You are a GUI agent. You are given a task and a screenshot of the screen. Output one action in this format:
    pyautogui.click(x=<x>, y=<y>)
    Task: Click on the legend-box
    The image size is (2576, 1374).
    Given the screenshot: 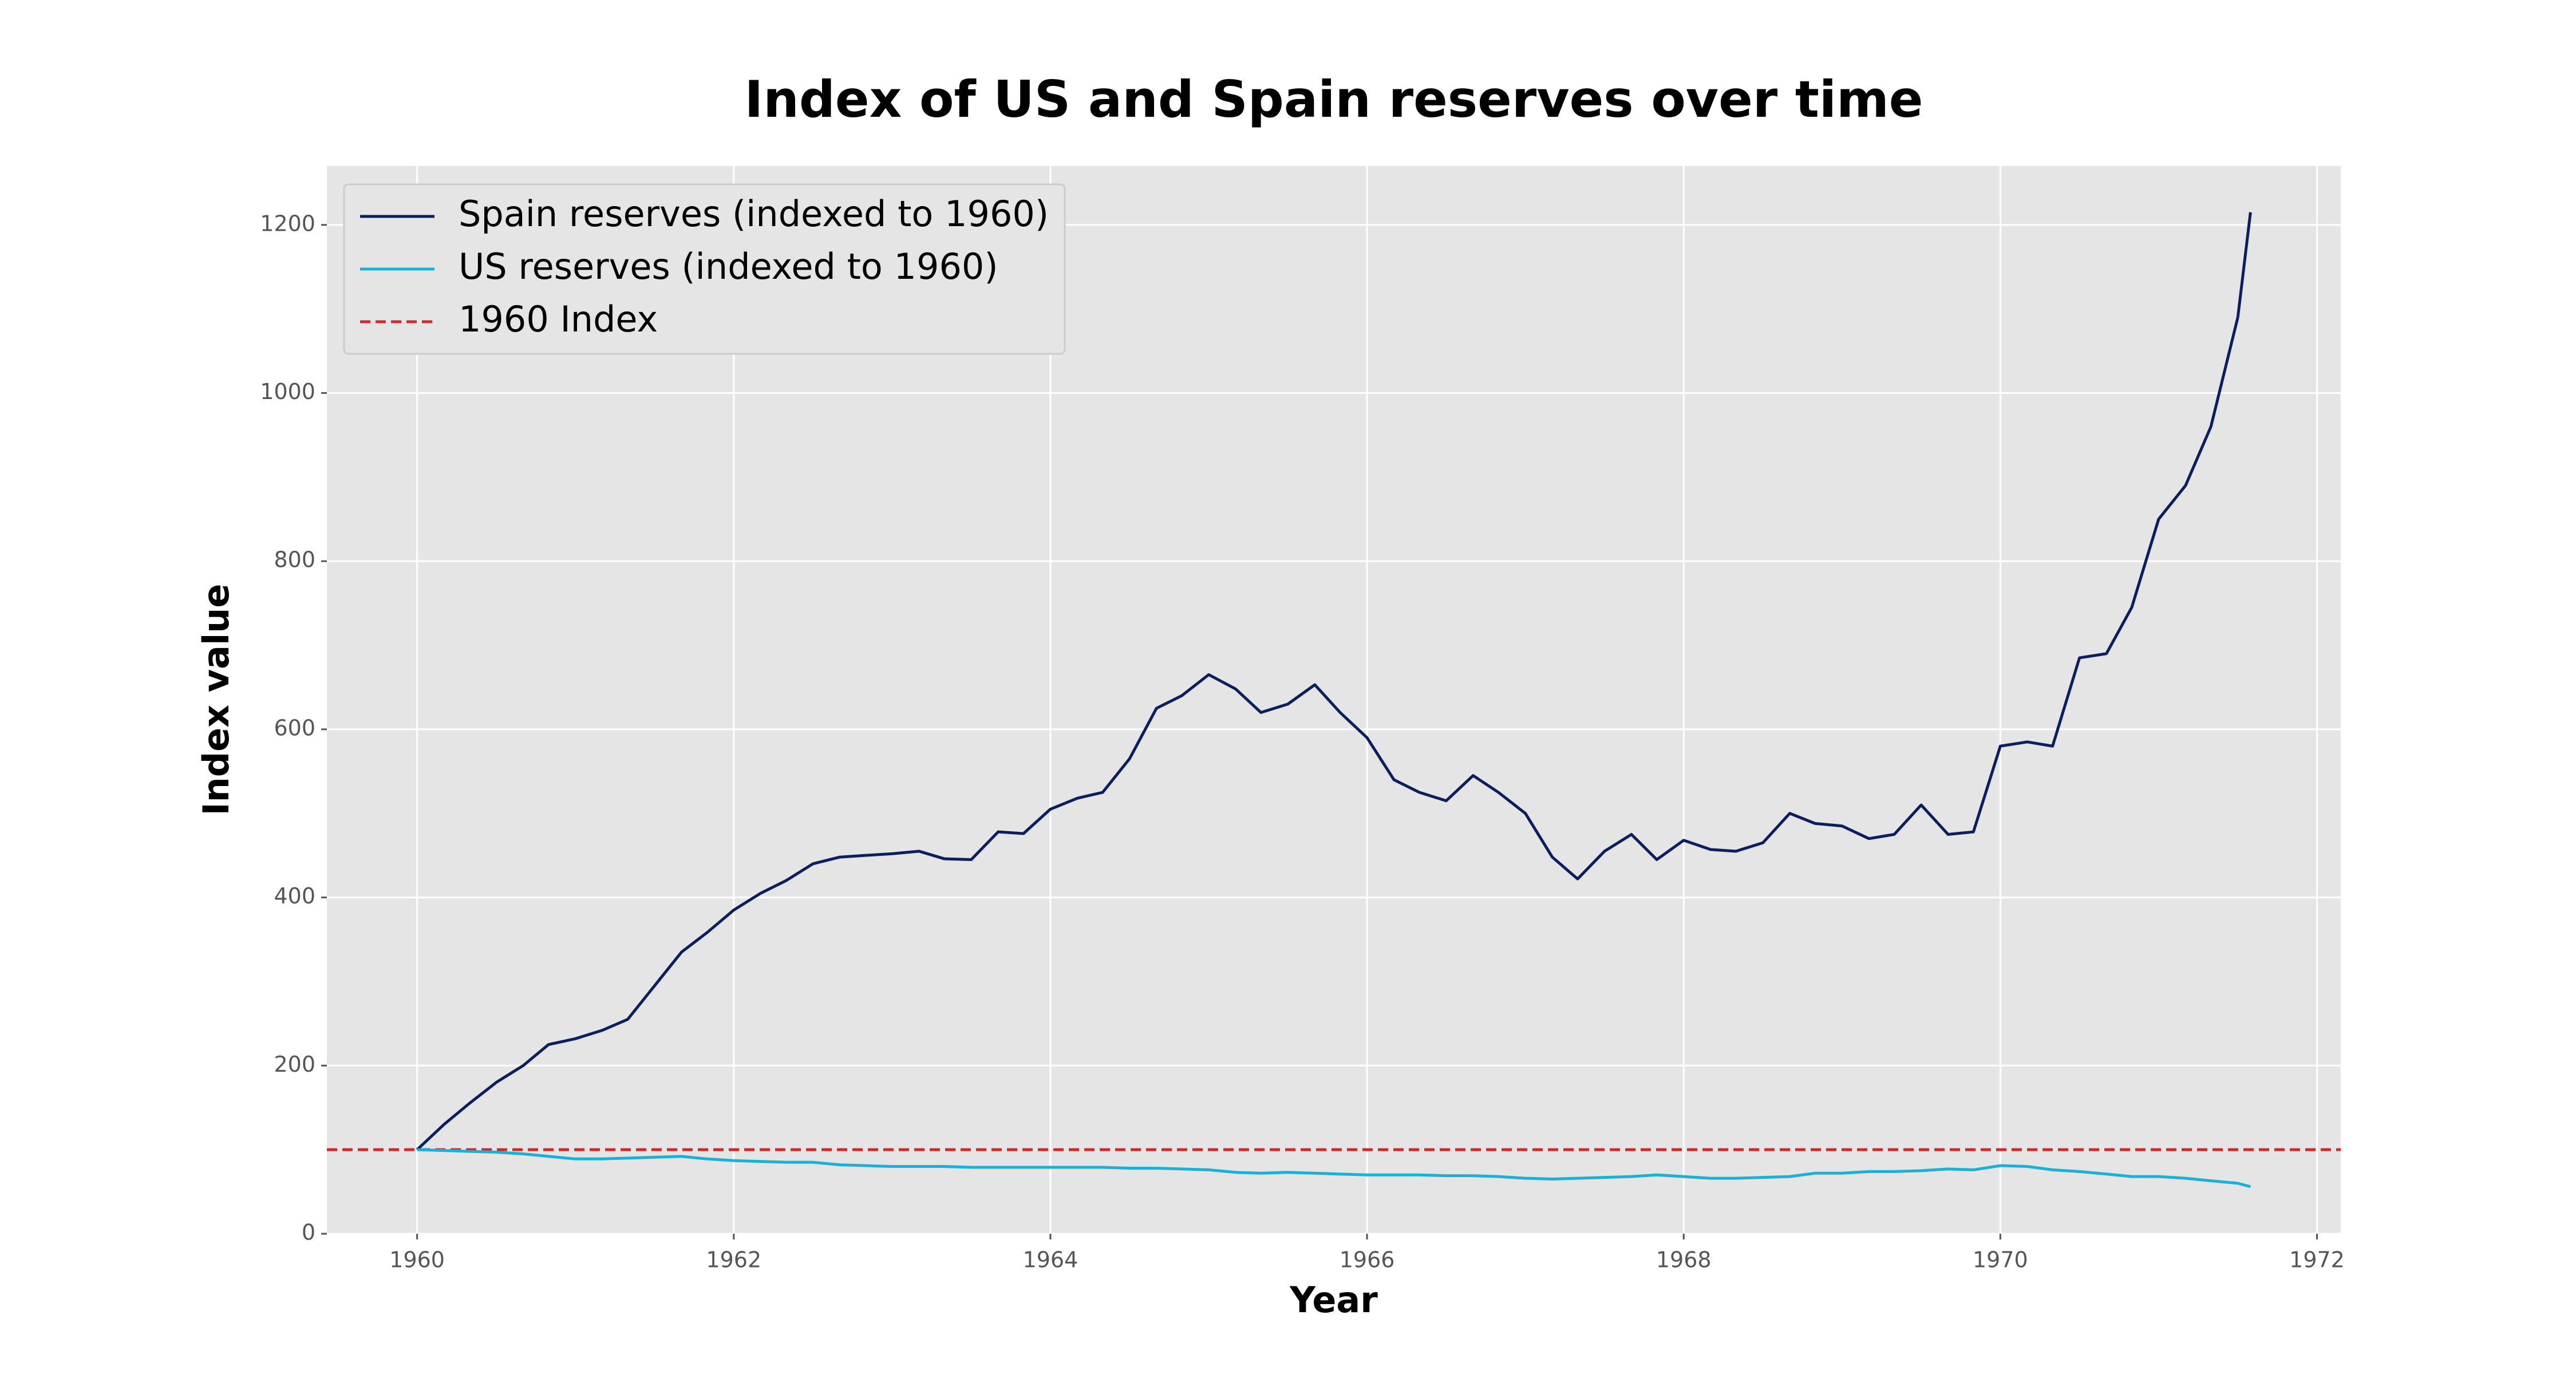 What is the action you would take?
    pyautogui.click(x=704, y=269)
    